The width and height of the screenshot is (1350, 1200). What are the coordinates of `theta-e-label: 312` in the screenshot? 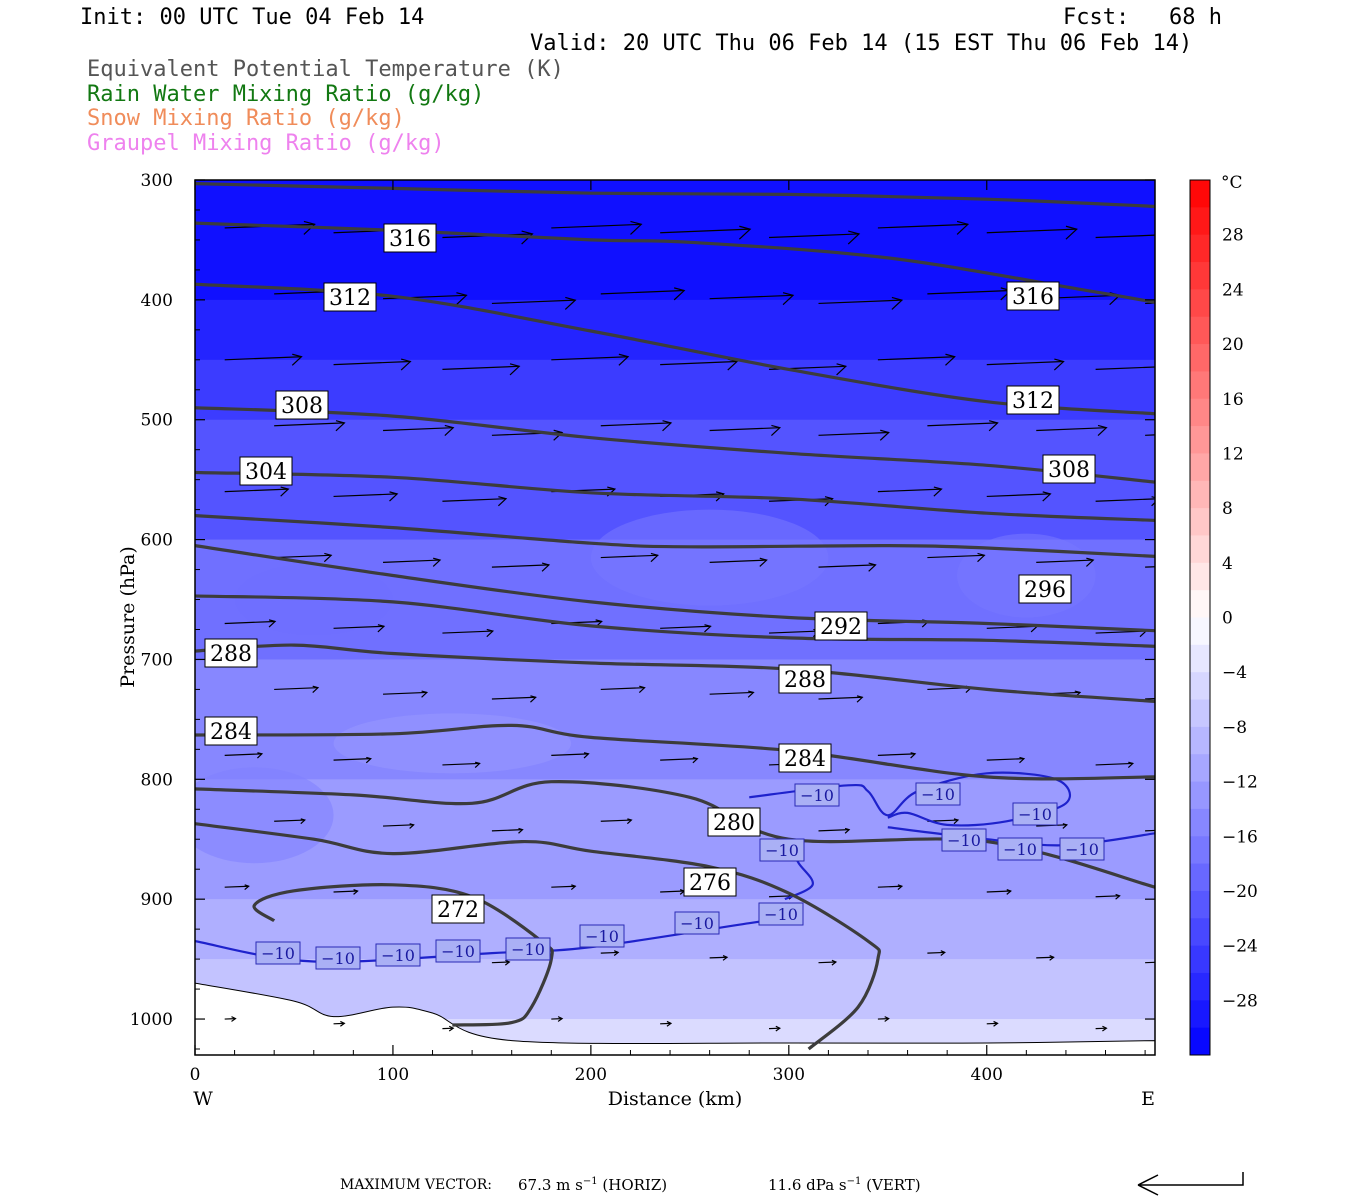 It's located at (350, 297).